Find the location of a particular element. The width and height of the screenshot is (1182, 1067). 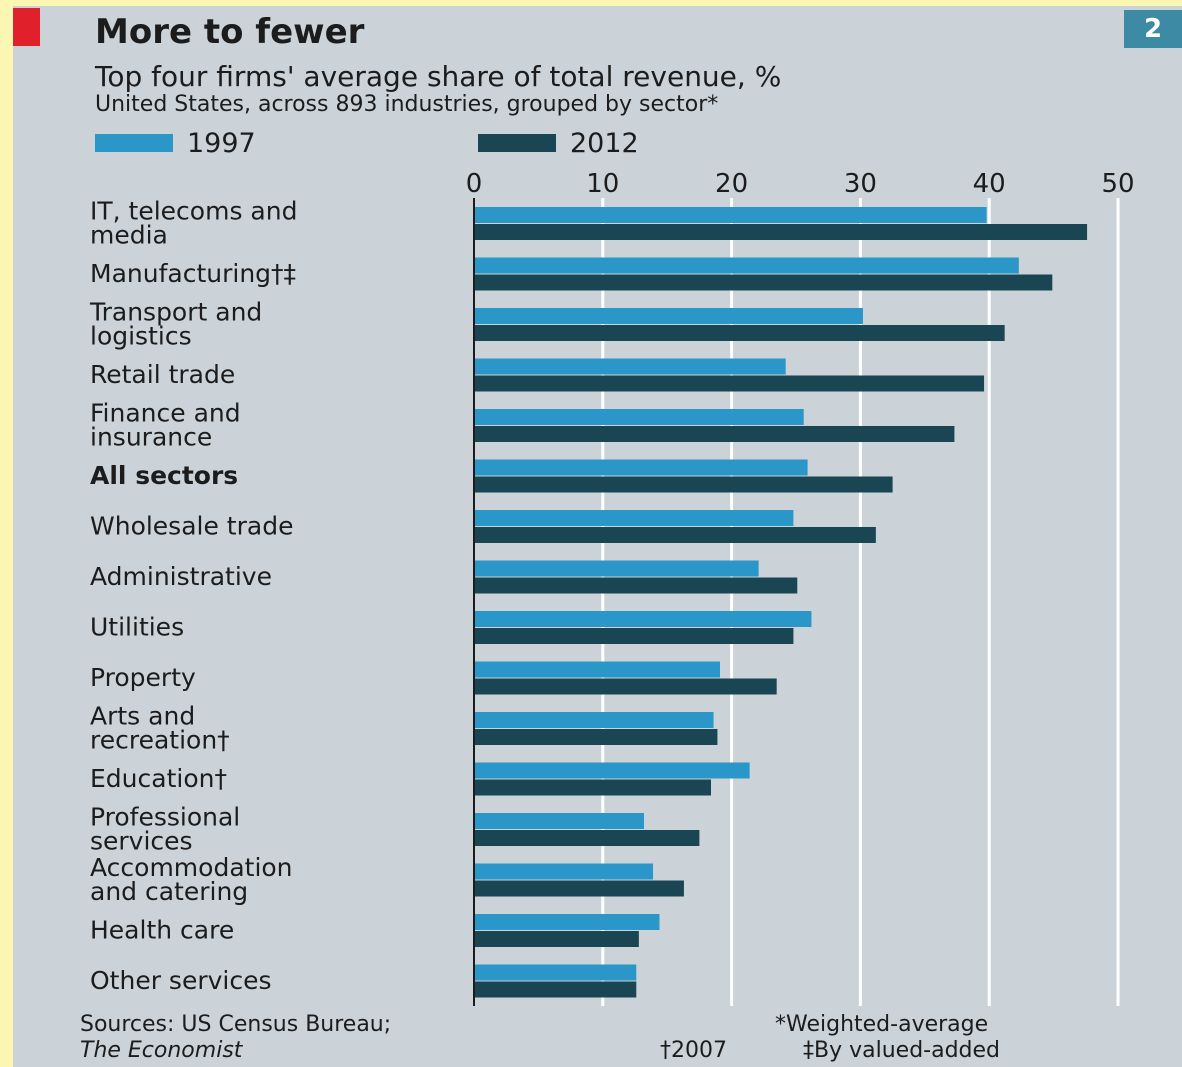

category-label: and catering is located at coordinates (169, 891).